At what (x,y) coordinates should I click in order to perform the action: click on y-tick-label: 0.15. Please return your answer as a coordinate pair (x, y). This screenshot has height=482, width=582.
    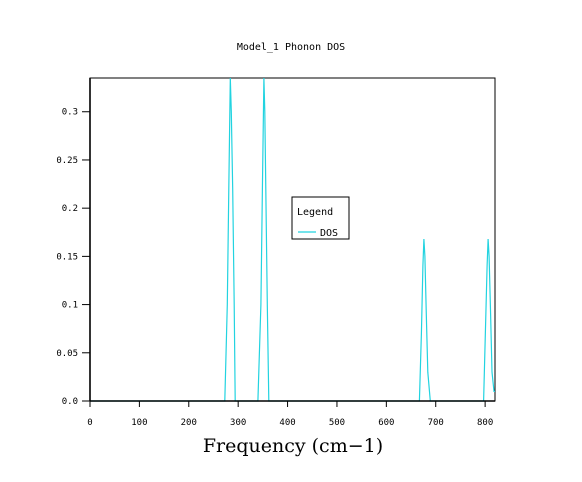
    Looking at the image, I should click on (67, 257).